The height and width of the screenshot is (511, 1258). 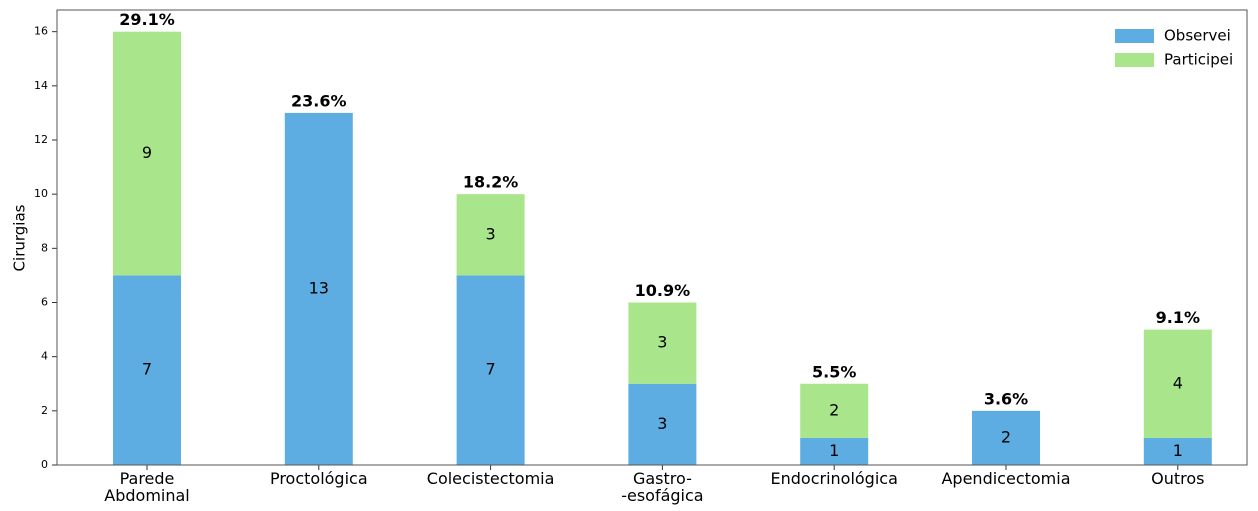 I want to click on total-label: 3.6%, so click(x=1006, y=398).